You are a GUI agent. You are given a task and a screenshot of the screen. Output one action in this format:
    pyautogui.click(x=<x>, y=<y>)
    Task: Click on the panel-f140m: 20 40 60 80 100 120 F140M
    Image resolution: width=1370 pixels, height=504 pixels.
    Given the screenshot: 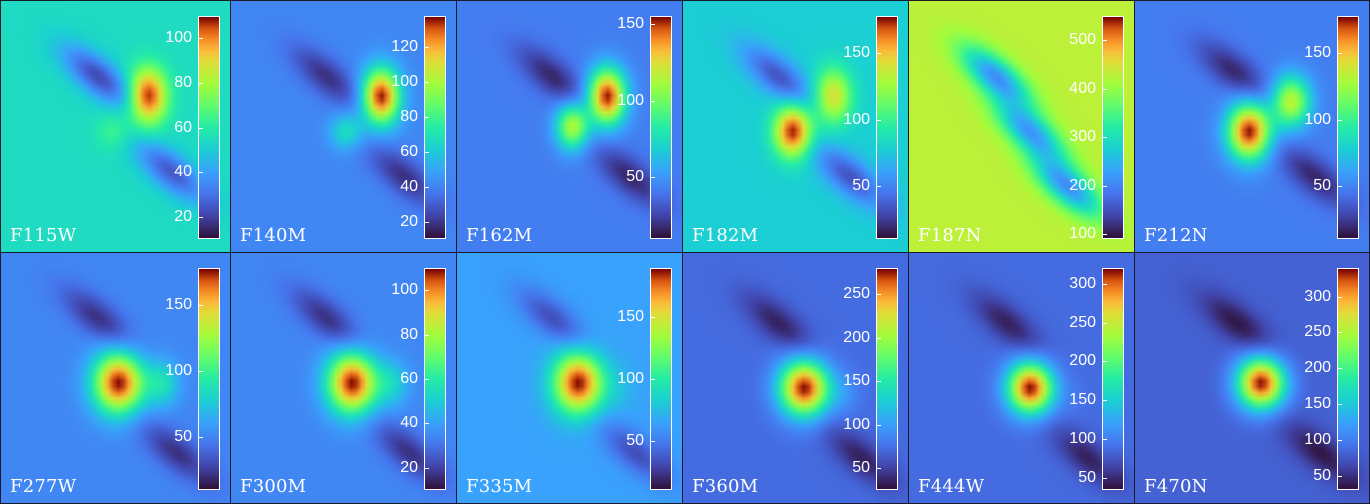 What is the action you would take?
    pyautogui.click(x=343, y=126)
    